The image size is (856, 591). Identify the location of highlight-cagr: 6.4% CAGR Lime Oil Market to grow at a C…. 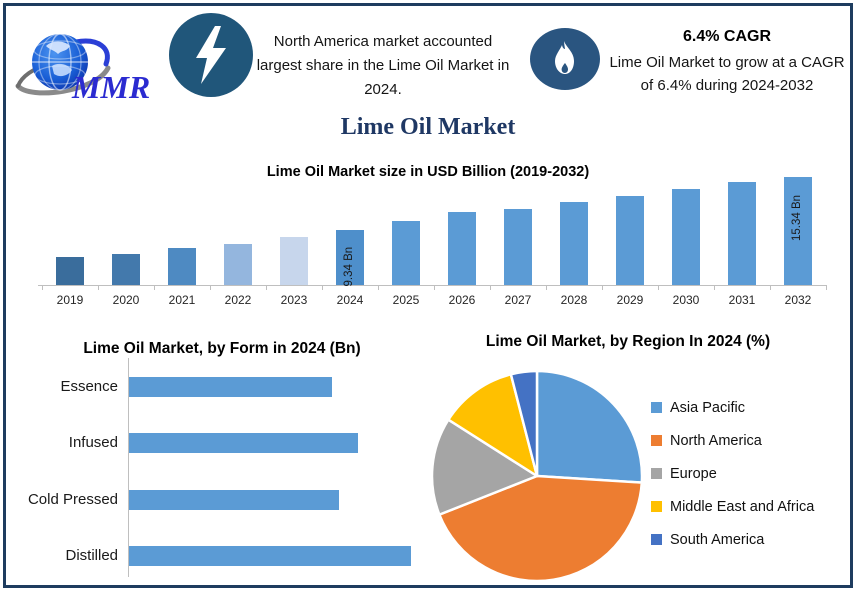
(727, 62).